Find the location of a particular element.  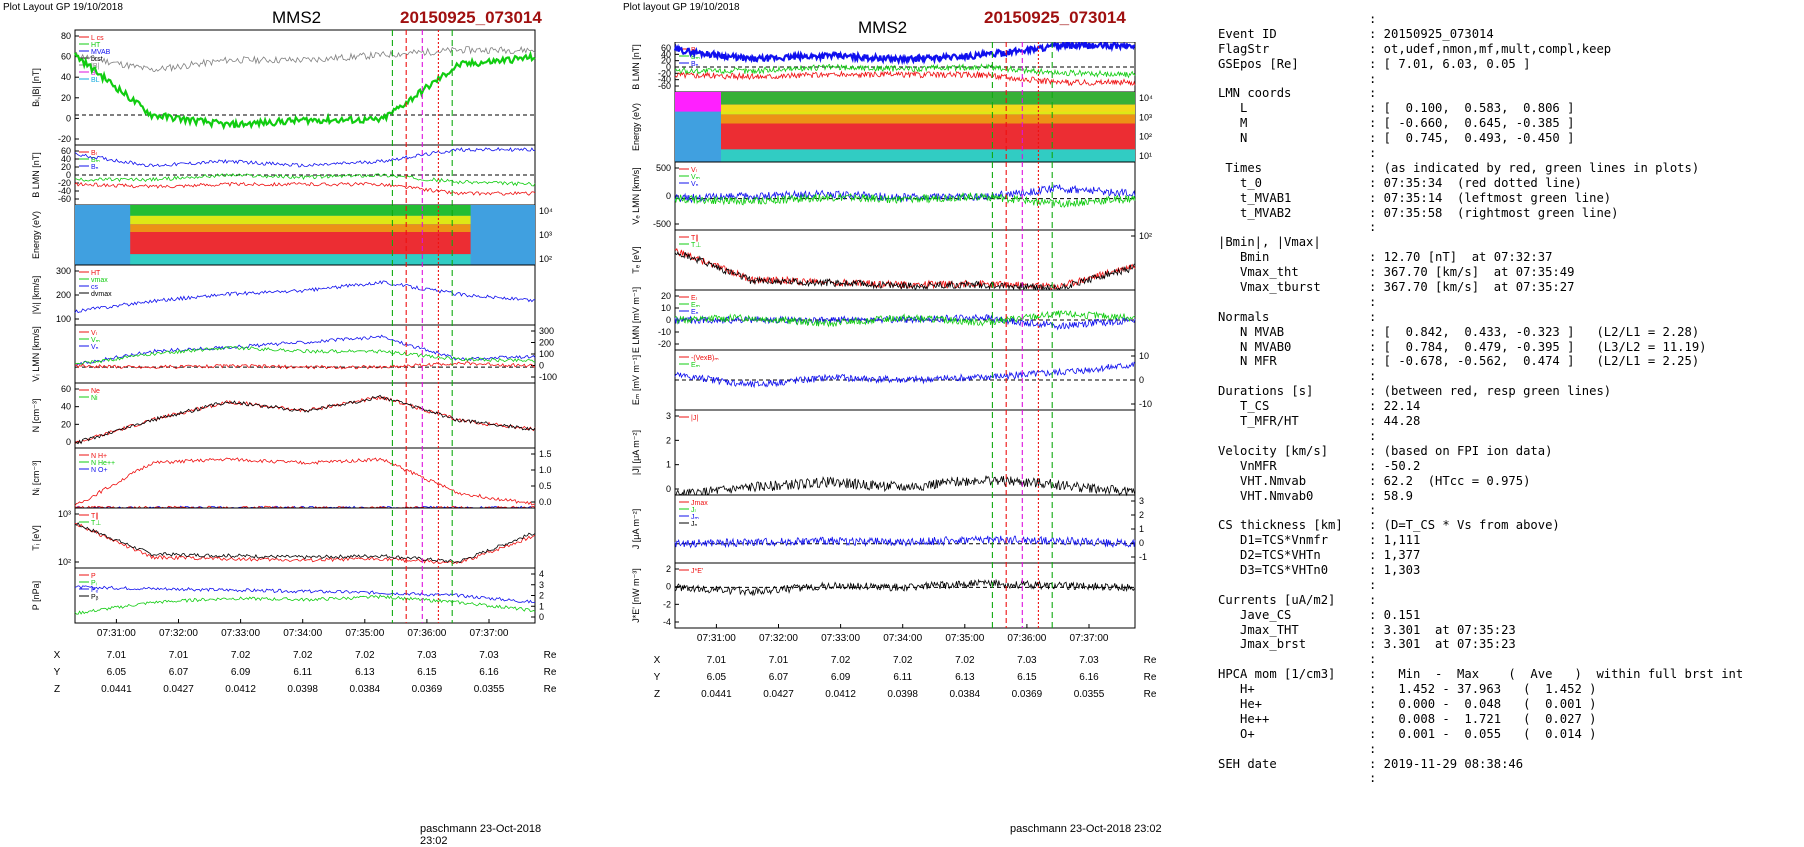

mid-legend-label: |J| is located at coordinates (694, 418).